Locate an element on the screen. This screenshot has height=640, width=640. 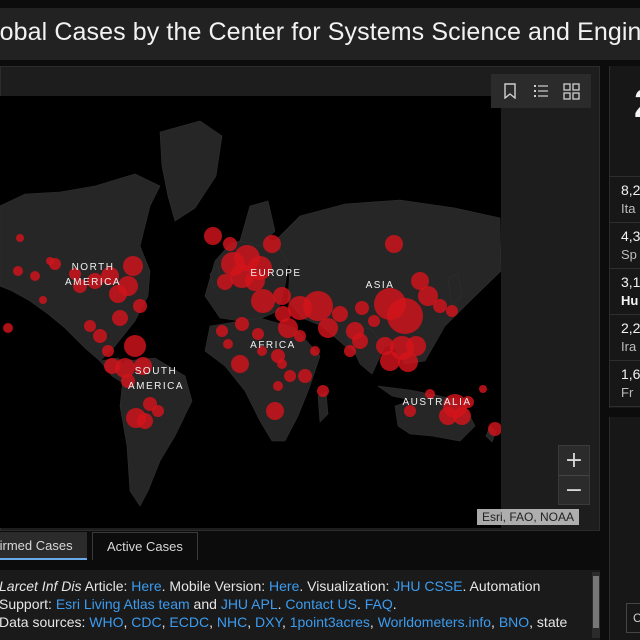
zoom-out-button: − is located at coordinates (574, 489).